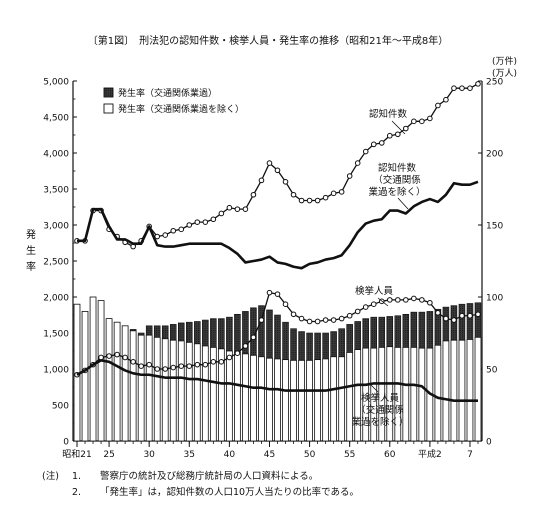 Image resolution: width=537 pixels, height=523 pixels. I want to click on x-tick-label: 60, so click(390, 455).